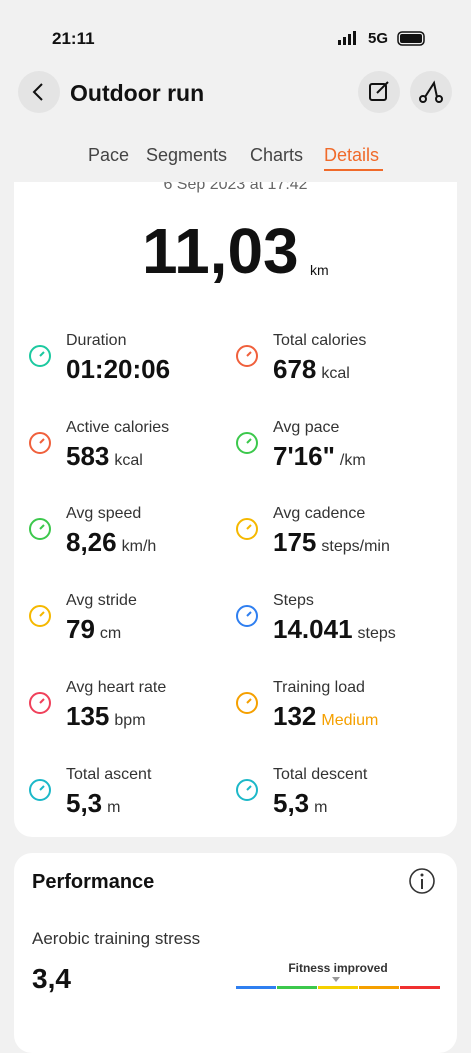  Describe the element at coordinates (39, 92) in the screenshot. I see `back-button` at that location.